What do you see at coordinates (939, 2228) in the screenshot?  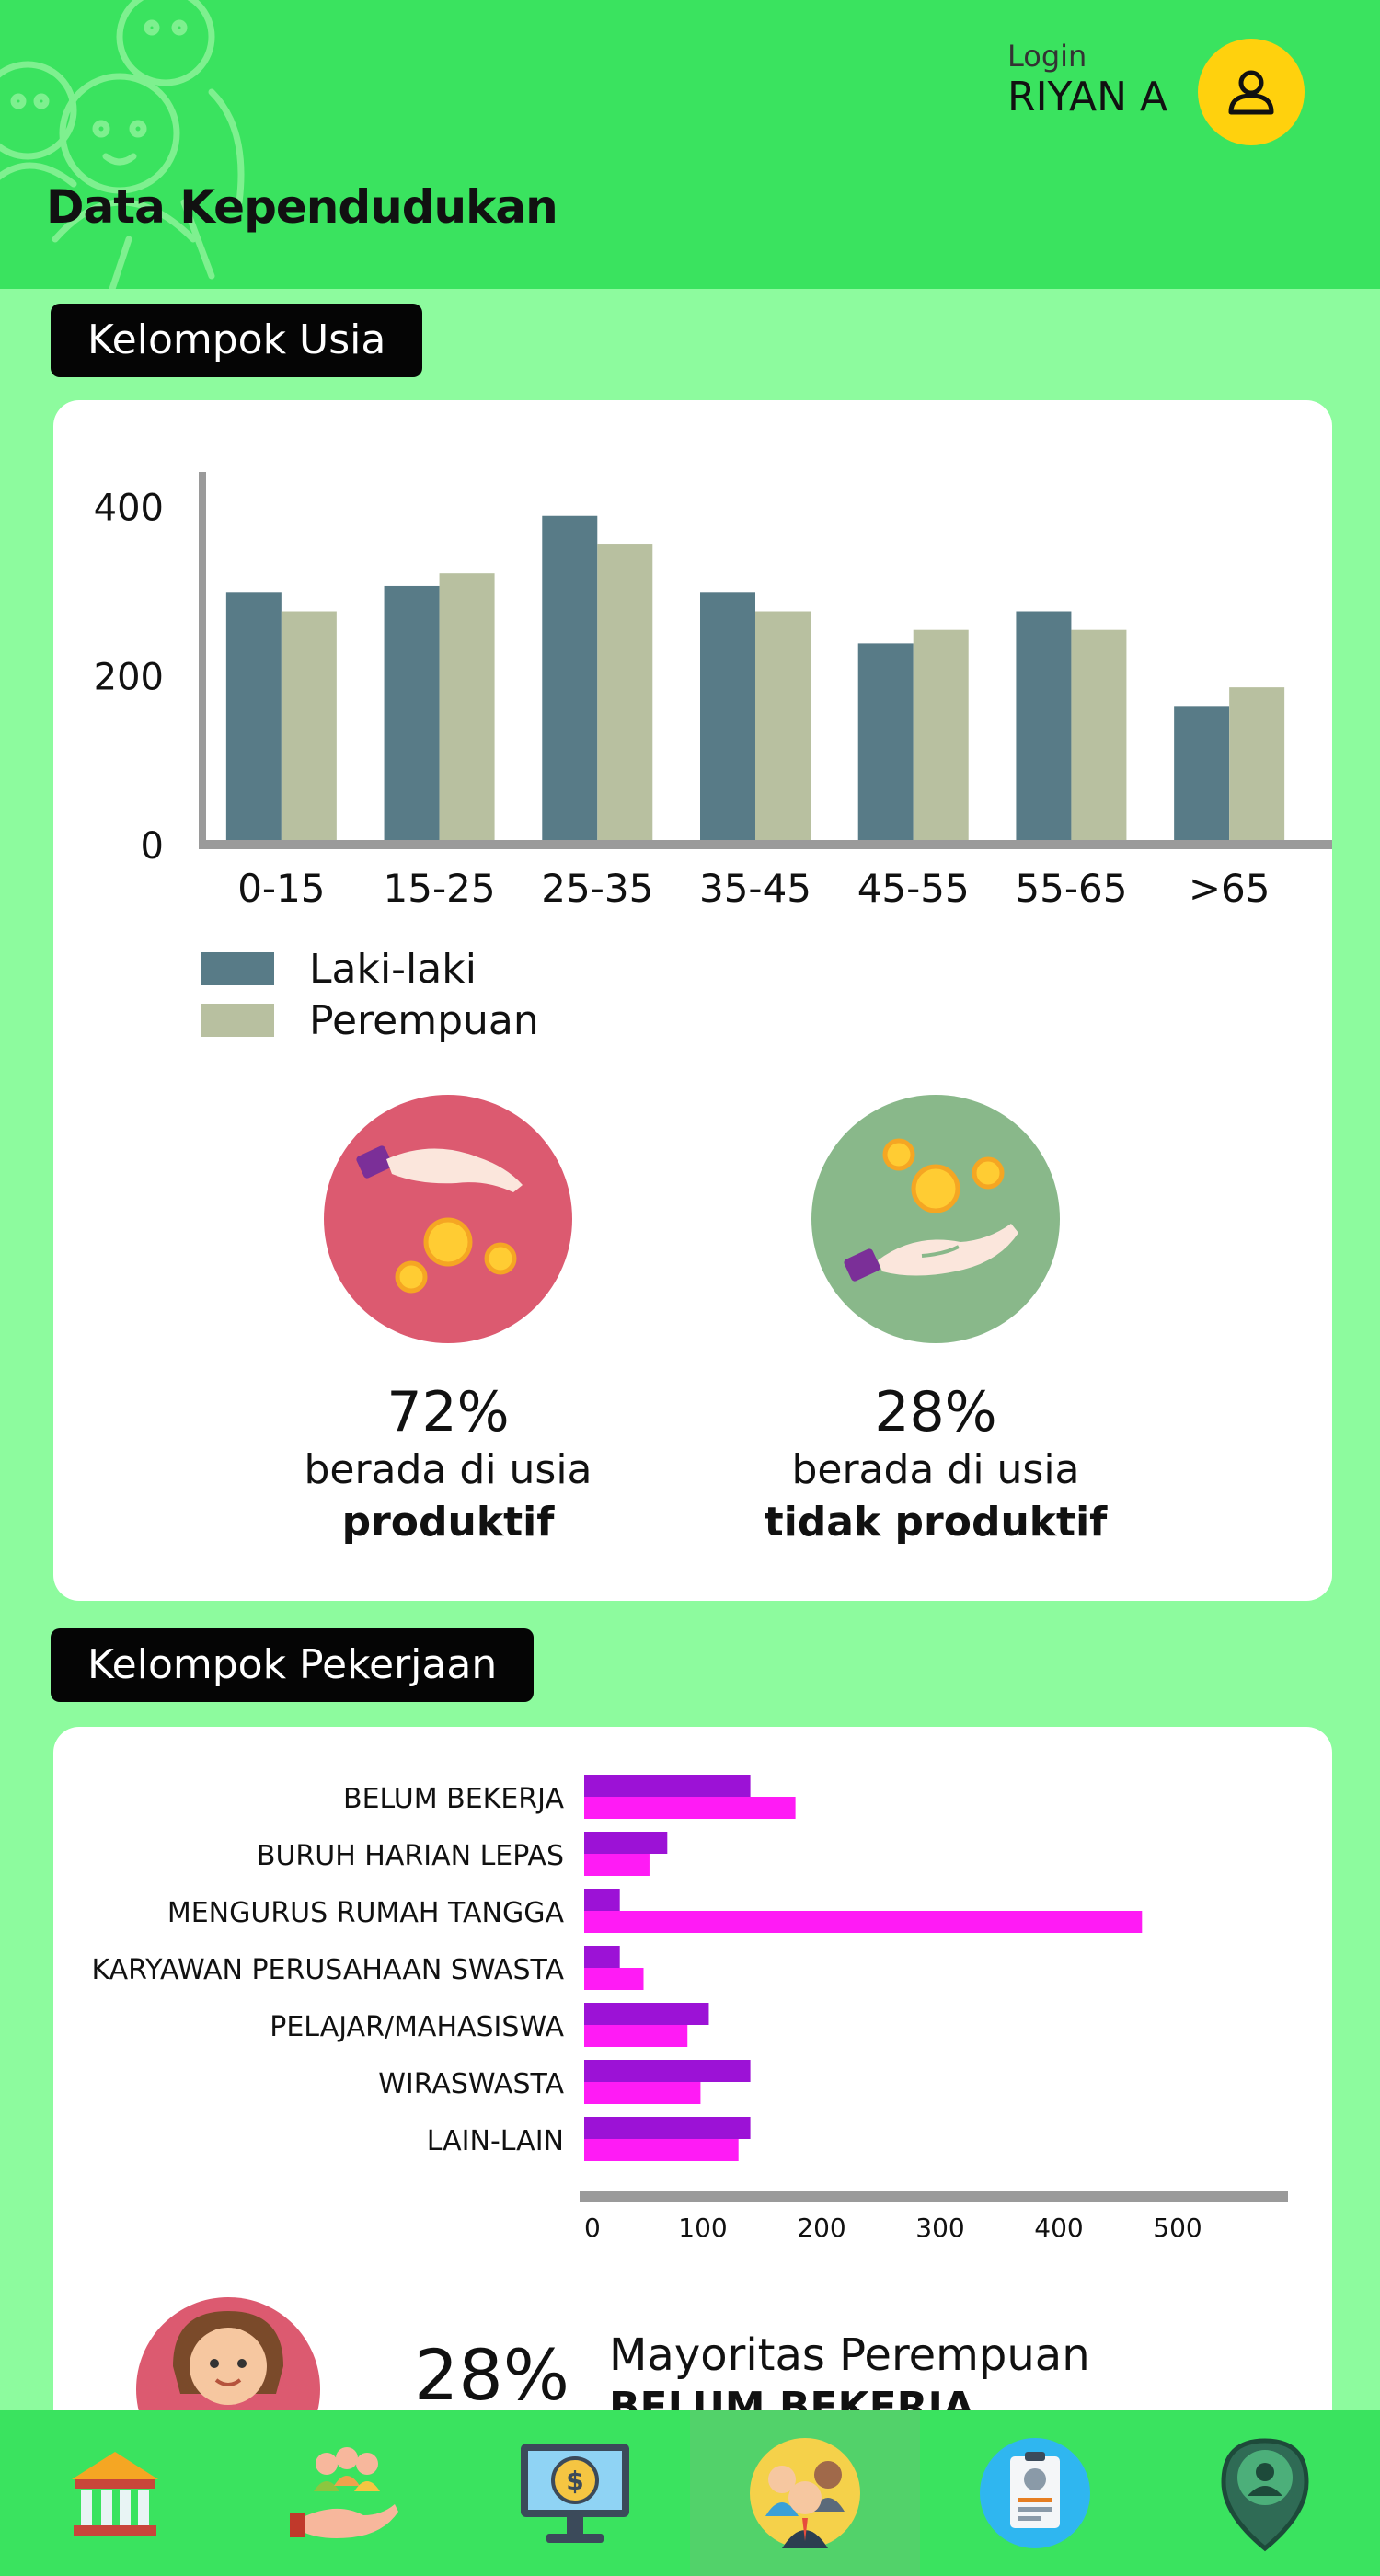 I see `job-x-tick-label: 300` at bounding box center [939, 2228].